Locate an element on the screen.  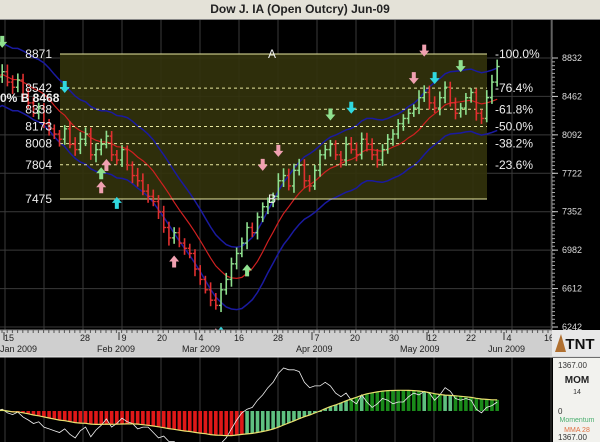
date-axis-month-label: Mar 2009 is located at coordinates (201, 349).